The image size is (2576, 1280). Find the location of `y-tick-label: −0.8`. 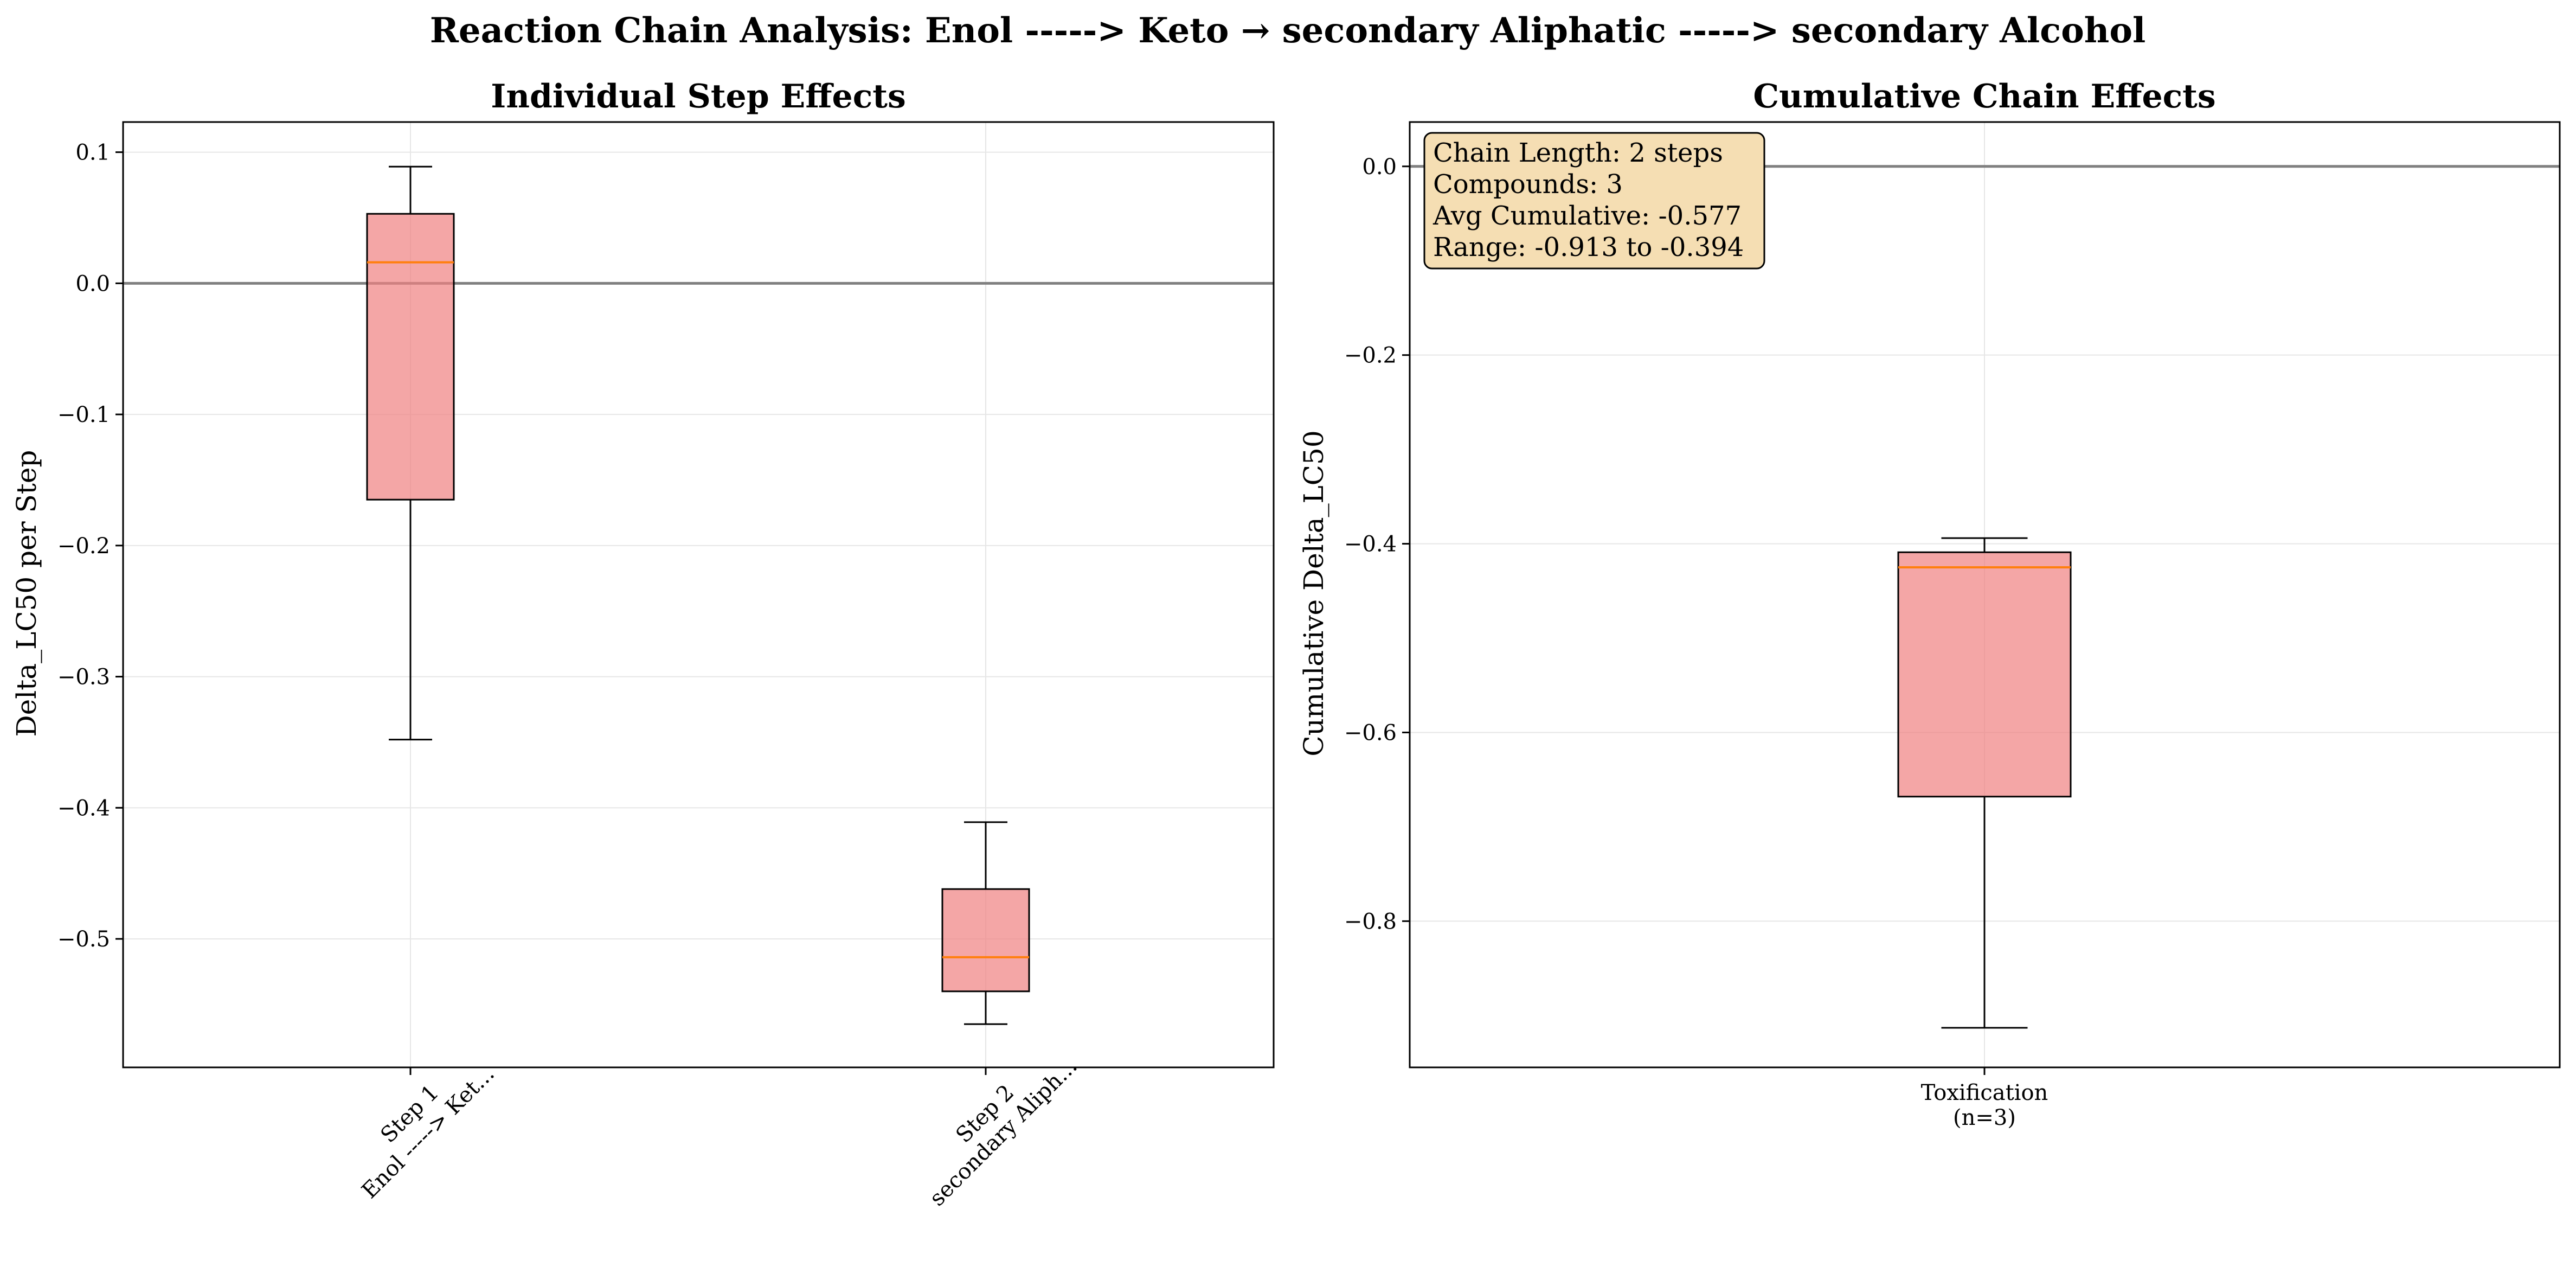

y-tick-label: −0.8 is located at coordinates (1370, 921).